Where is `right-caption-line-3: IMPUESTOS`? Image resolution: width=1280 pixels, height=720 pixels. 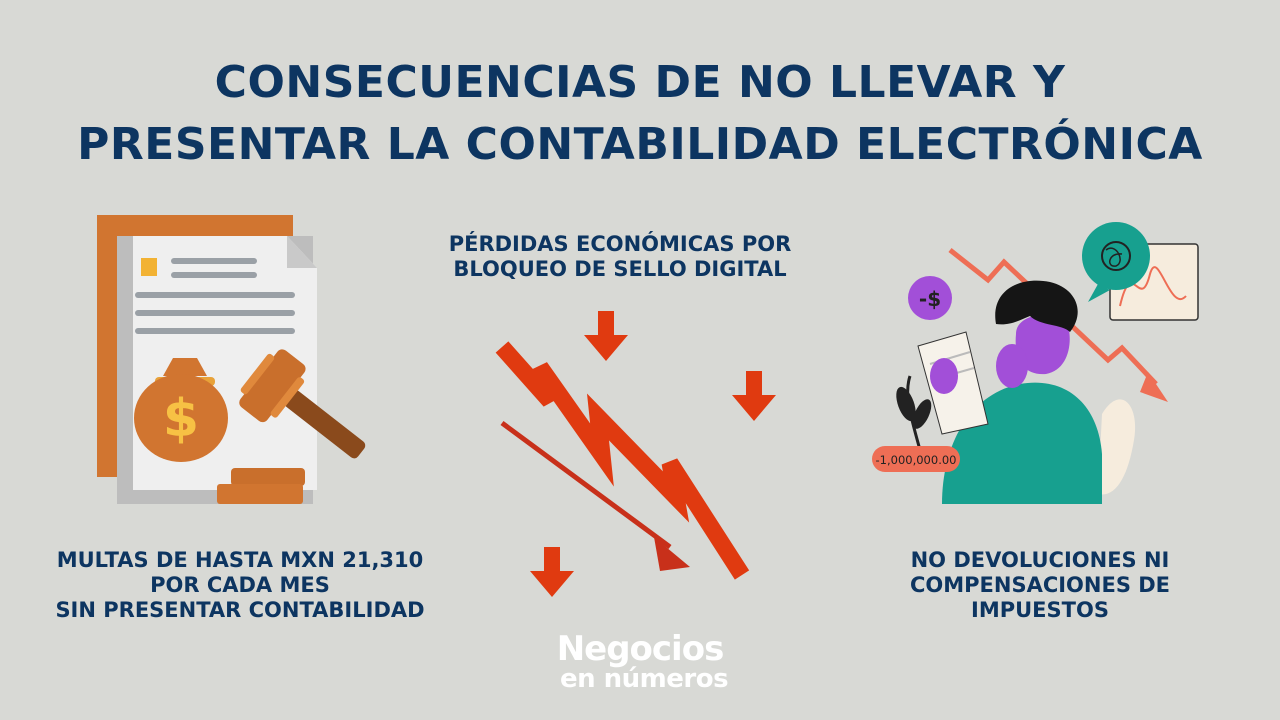
right-caption-line-3: IMPUESTOS is located at coordinates (1040, 610).